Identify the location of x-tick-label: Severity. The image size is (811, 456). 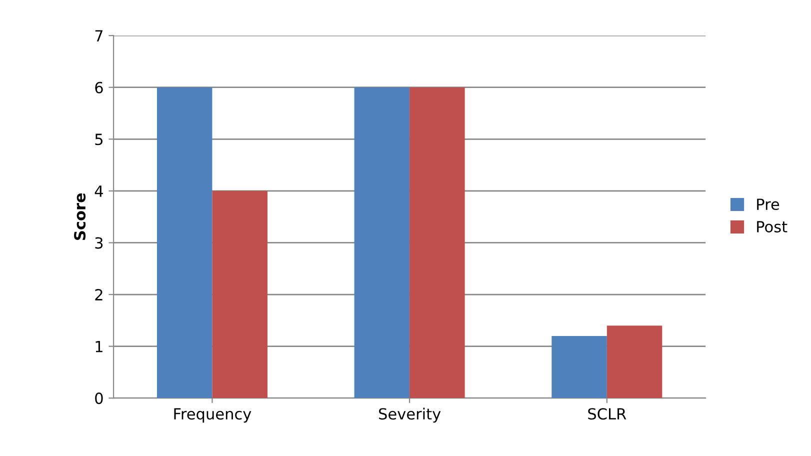
(410, 415).